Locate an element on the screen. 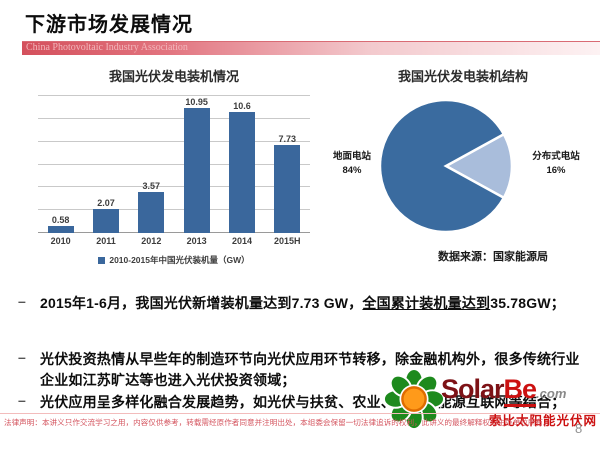  bar-cell: 7.73 is located at coordinates (287, 164).